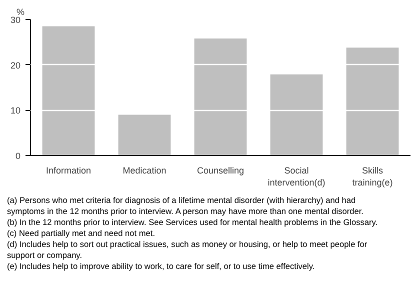 Image resolution: width=416 pixels, height=283 pixels. I want to click on text: (e) Includes help to improve ability to work, to care for self, or to use time effectively., so click(161, 266).